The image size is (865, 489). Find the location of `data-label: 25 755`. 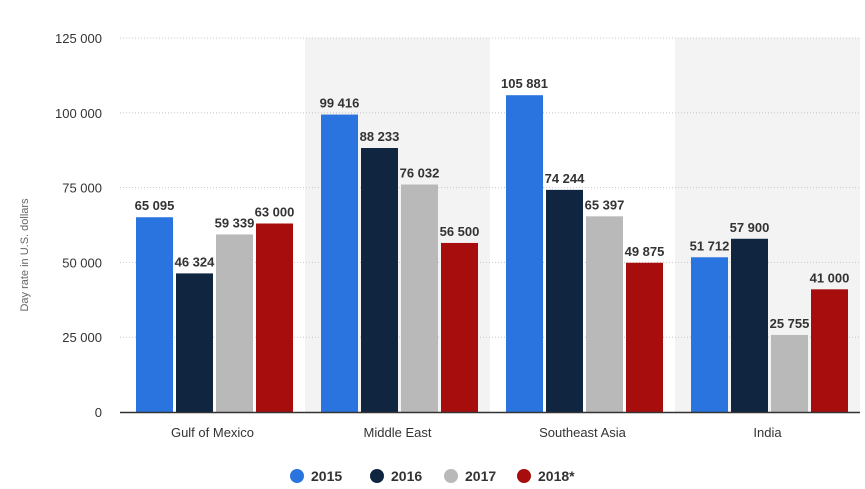

data-label: 25 755 is located at coordinates (790, 323).